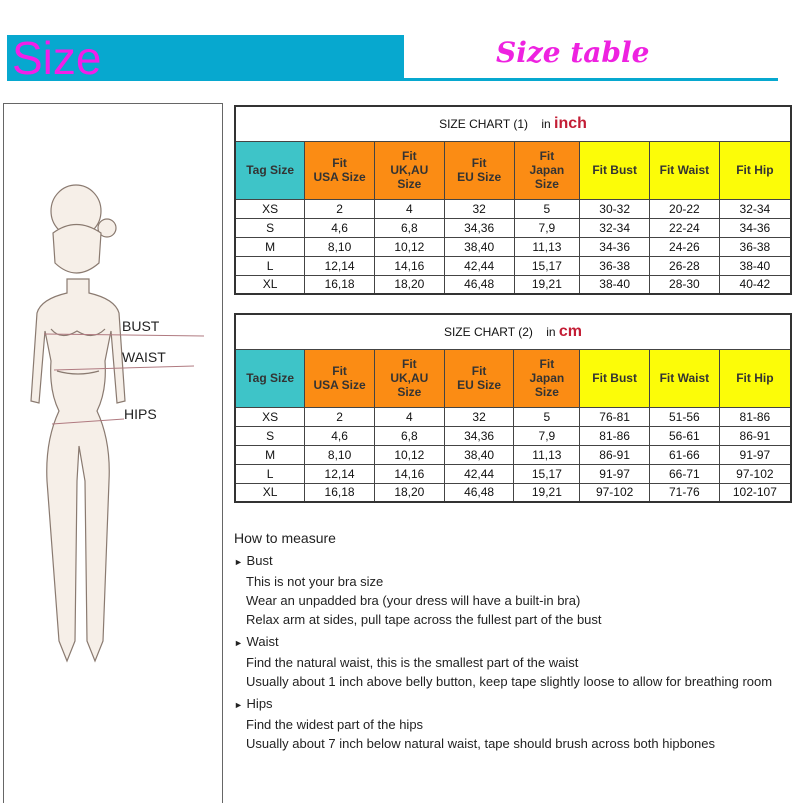  I want to click on table-cell: 76-81, so click(614, 416).